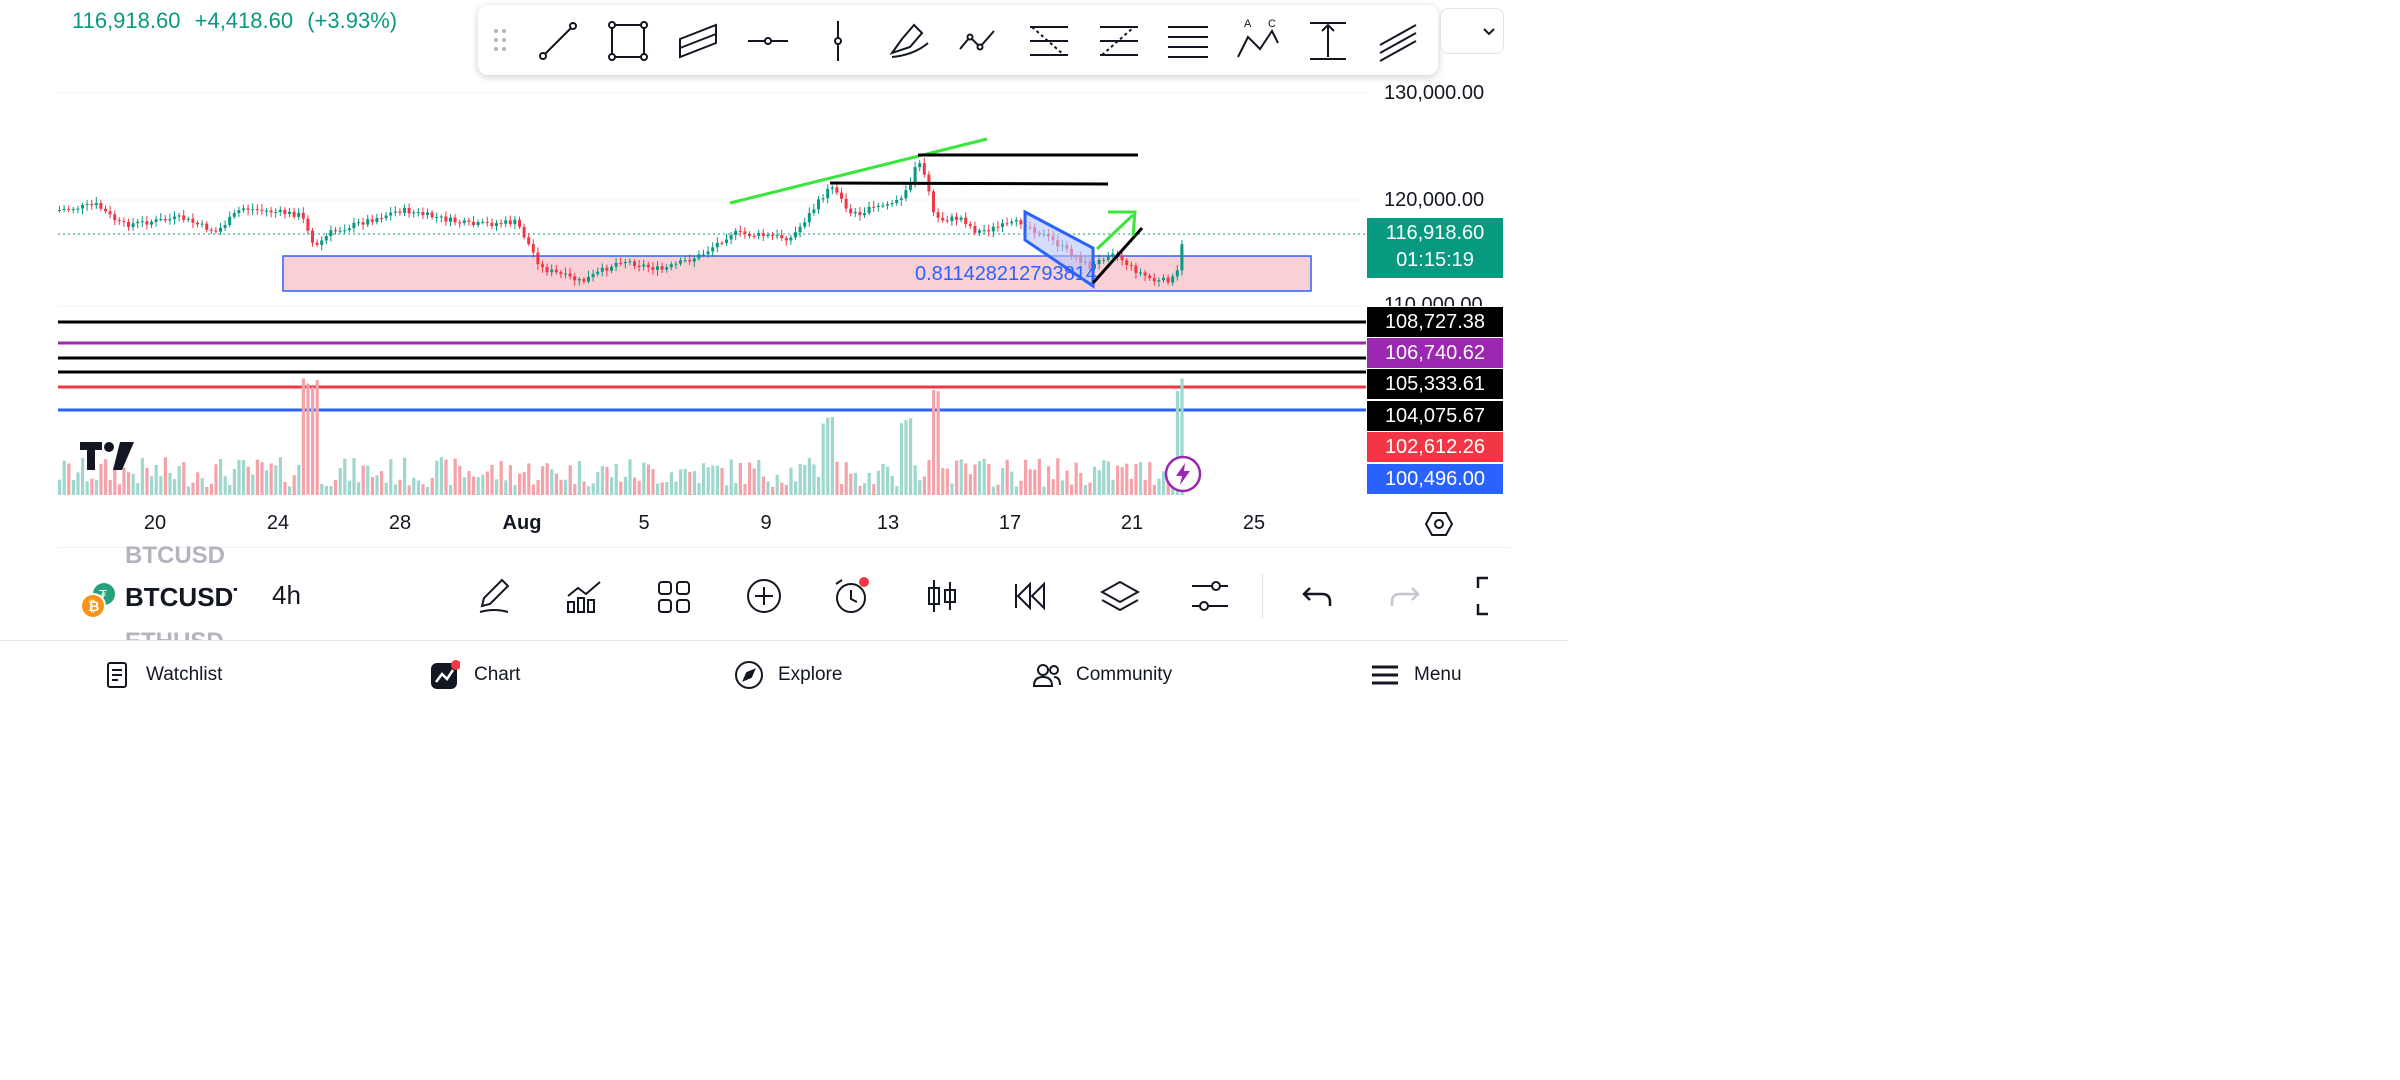  What do you see at coordinates (908, 41) in the screenshot?
I see `highlighter-tool-icon` at bounding box center [908, 41].